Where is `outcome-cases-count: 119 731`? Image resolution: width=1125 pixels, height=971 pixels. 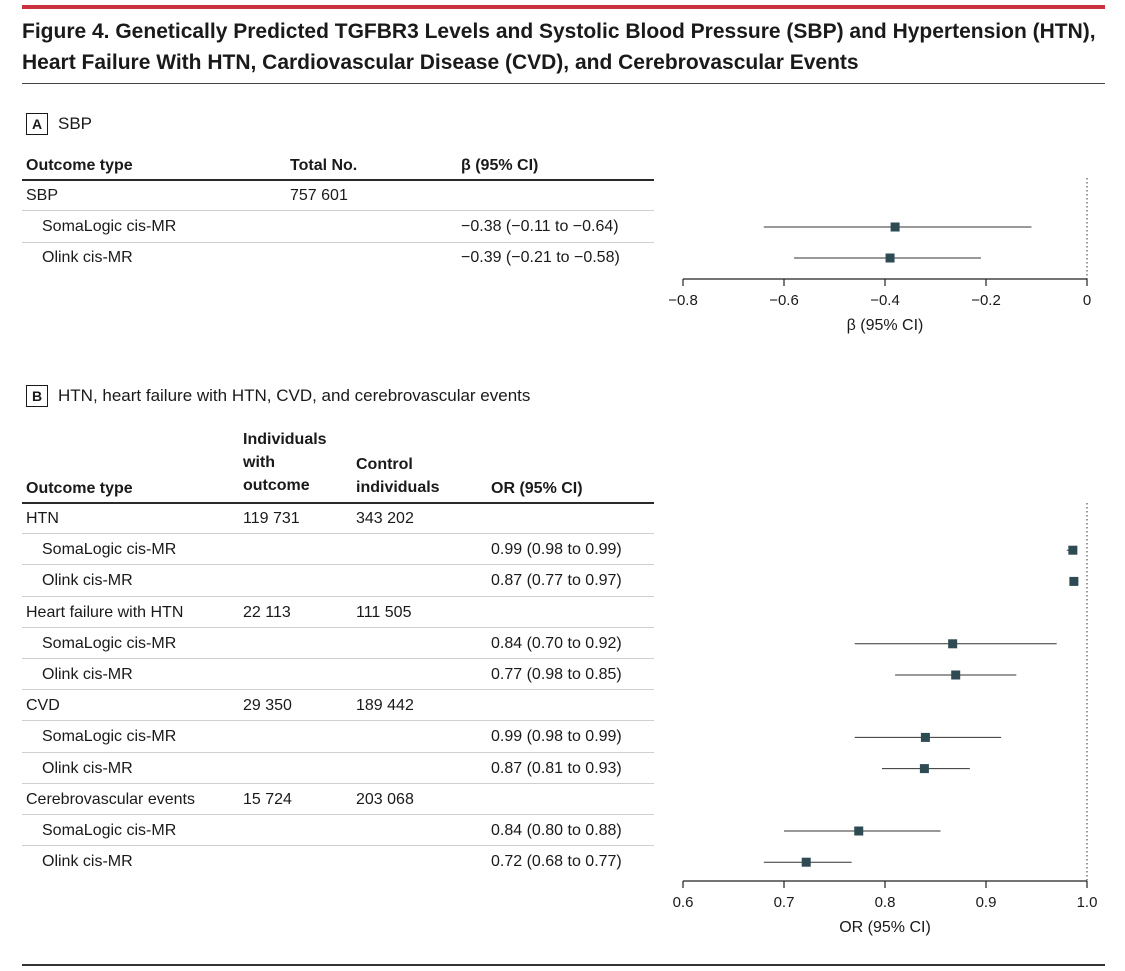
outcome-cases-count: 119 731 is located at coordinates (271, 518).